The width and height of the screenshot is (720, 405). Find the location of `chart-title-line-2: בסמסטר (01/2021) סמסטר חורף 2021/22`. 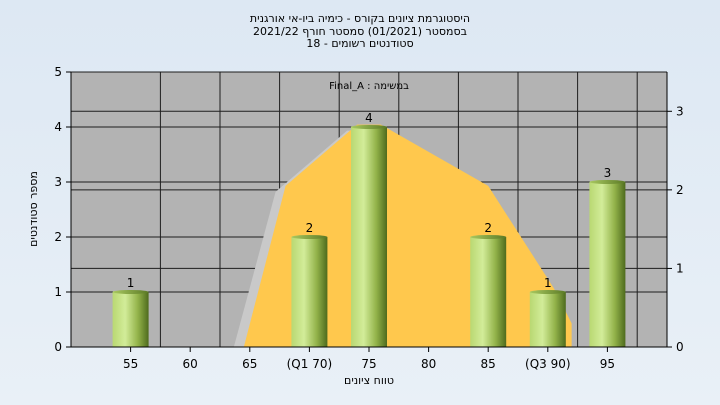

chart-title-line-2: בסמסטר (01/2021) סמסטר חורף 2021/22 is located at coordinates (360, 31).